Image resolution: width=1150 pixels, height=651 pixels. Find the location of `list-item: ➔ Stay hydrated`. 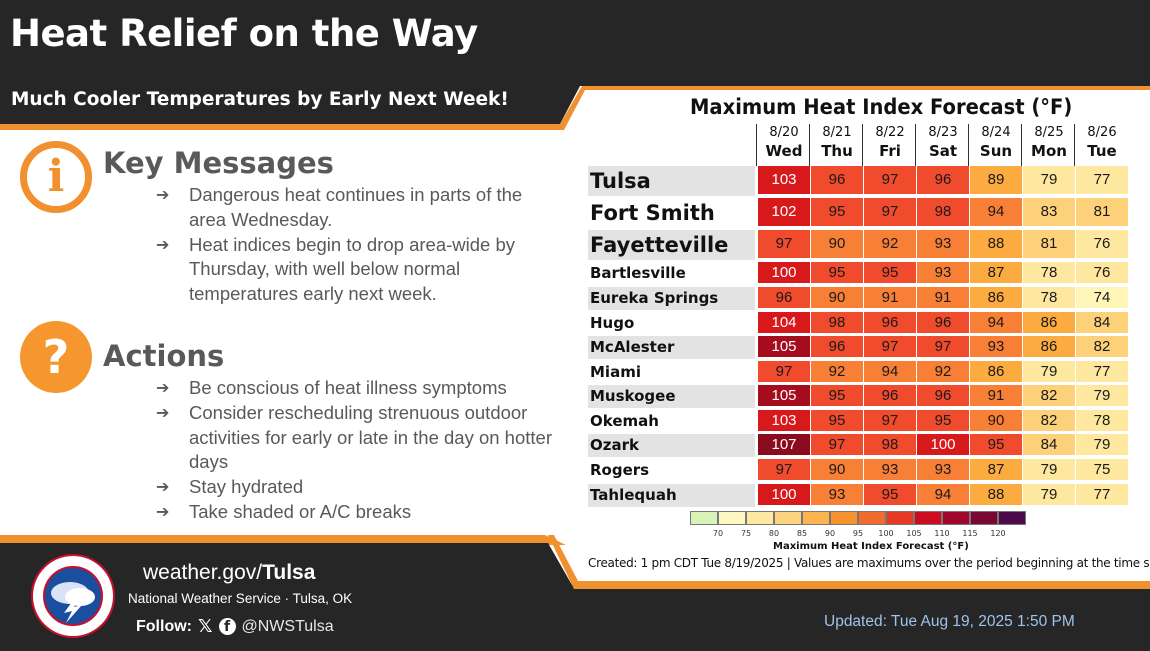

list-item: ➔ Stay hydrated is located at coordinates (356, 487).